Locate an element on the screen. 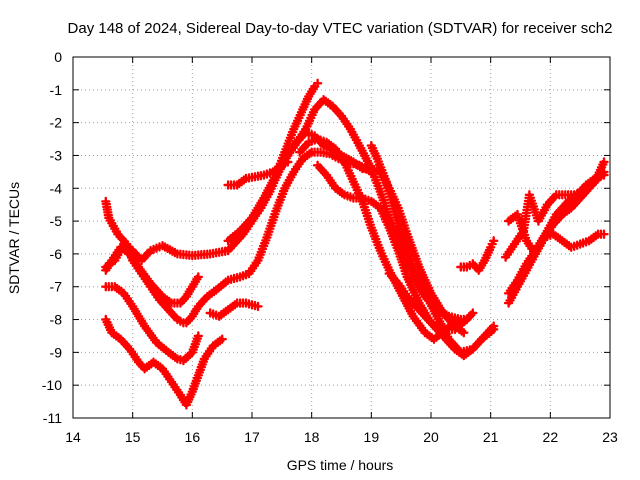 This screenshot has height=480, width=640. y-tick-label: -3 is located at coordinates (56, 155).